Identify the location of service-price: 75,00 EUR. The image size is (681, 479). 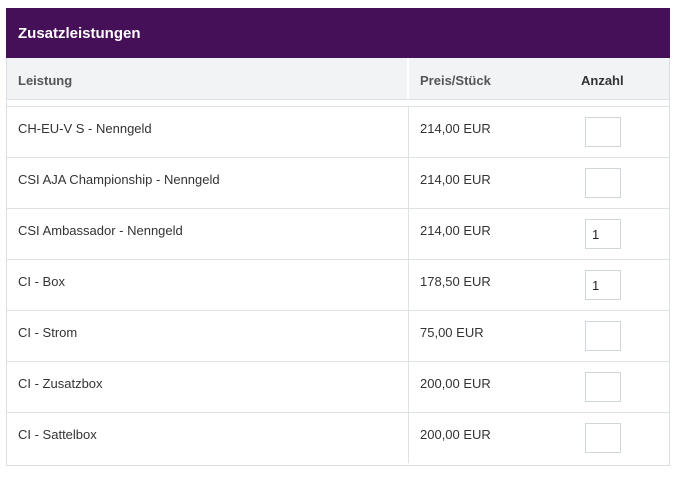
(452, 332).